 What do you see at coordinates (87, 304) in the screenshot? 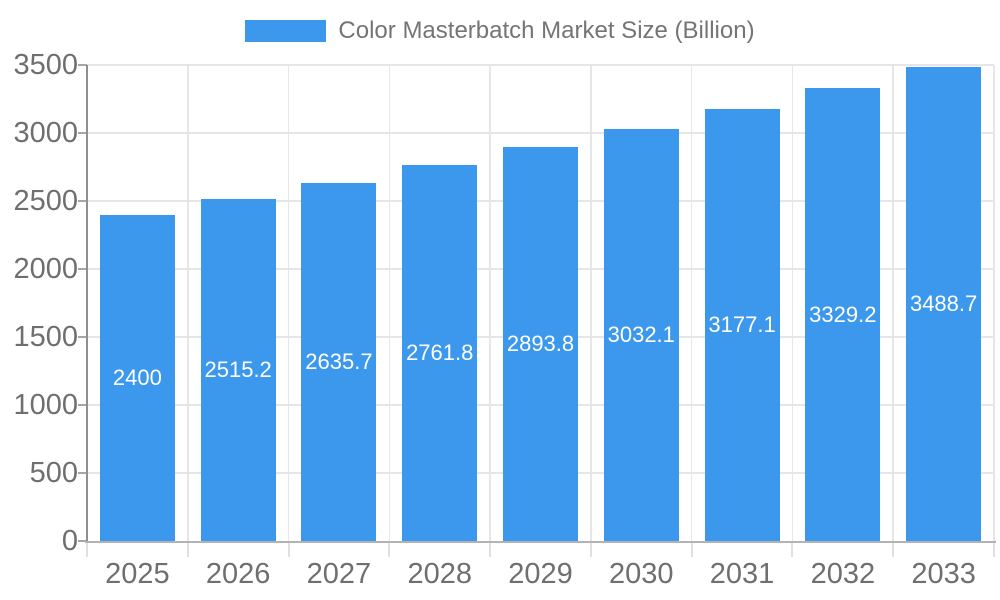
I see `y-axis-line` at bounding box center [87, 304].